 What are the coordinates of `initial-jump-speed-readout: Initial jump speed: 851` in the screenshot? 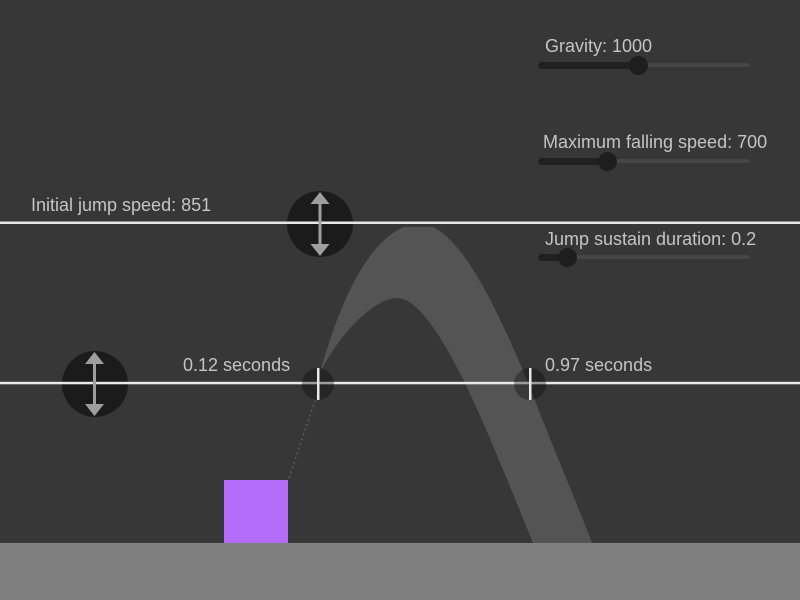 It's located at (121, 205).